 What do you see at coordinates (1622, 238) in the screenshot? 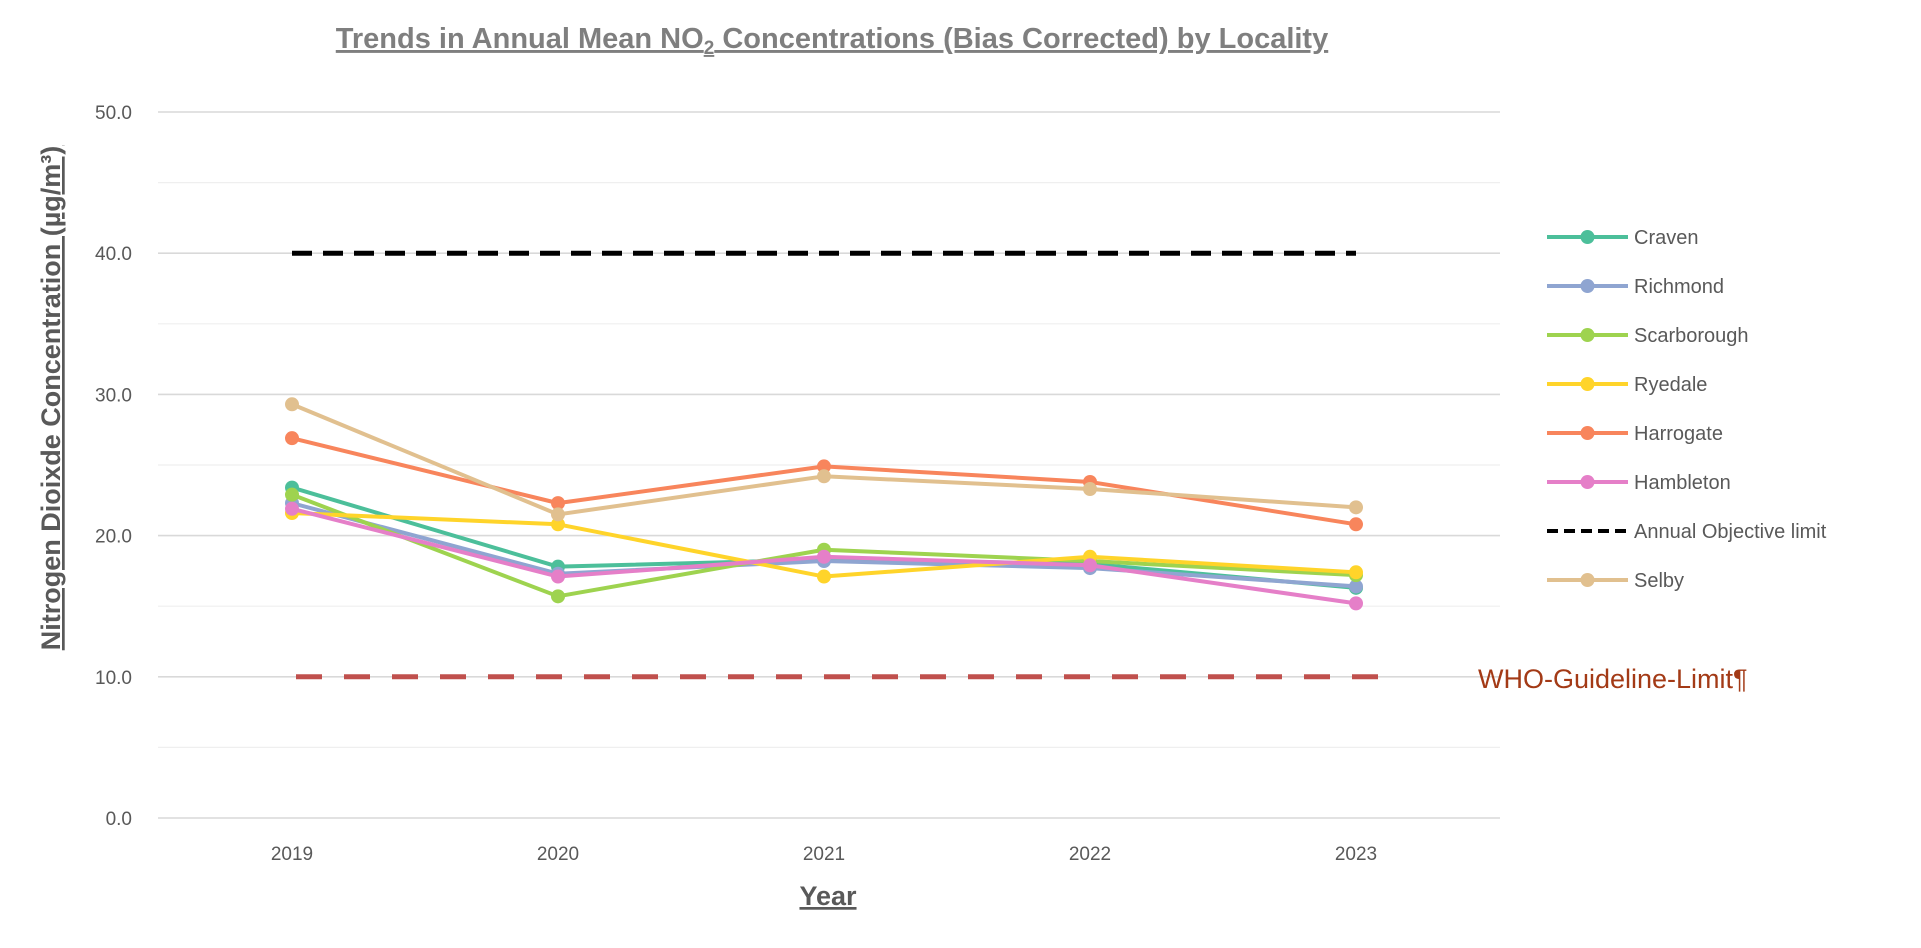
I see `legend-item: Craven` at bounding box center [1622, 238].